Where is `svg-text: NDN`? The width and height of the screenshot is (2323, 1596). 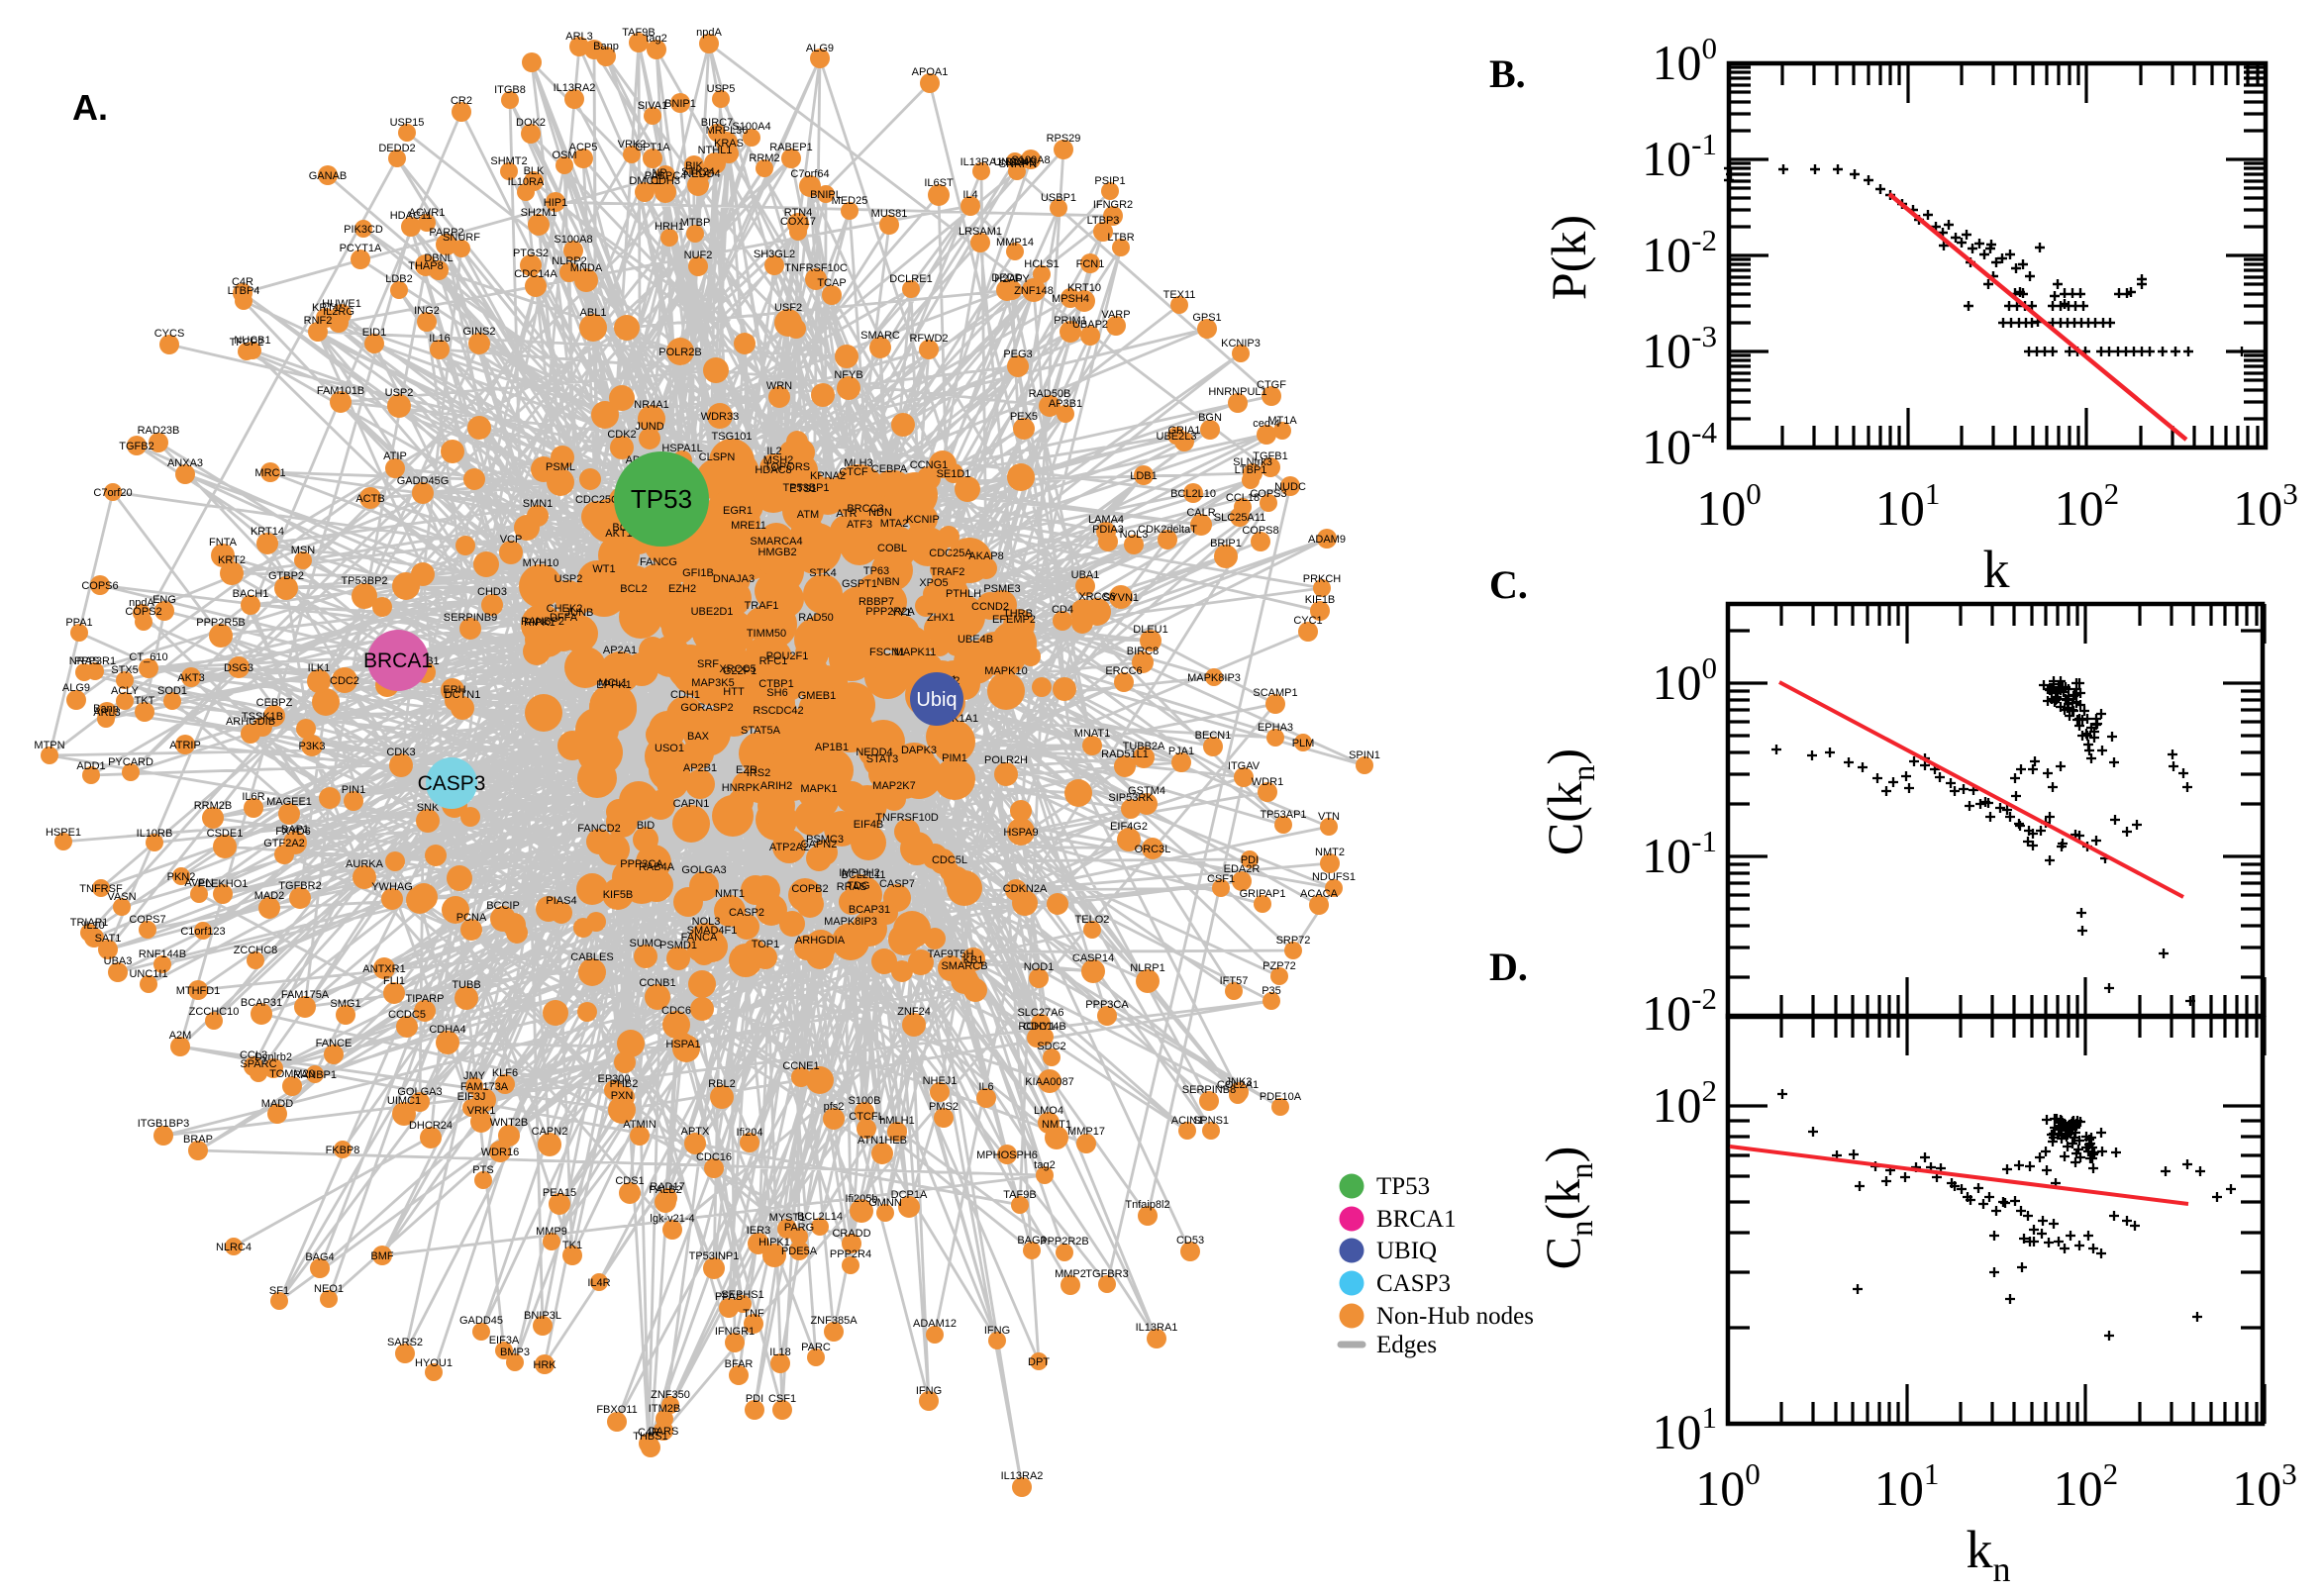 svg-text: NDN is located at coordinates (880, 513).